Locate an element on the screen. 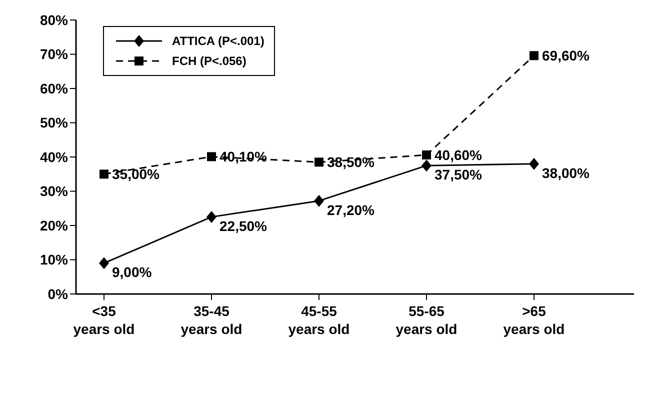 The height and width of the screenshot is (412, 652). y-tick-label: 10% is located at coordinates (54, 260).